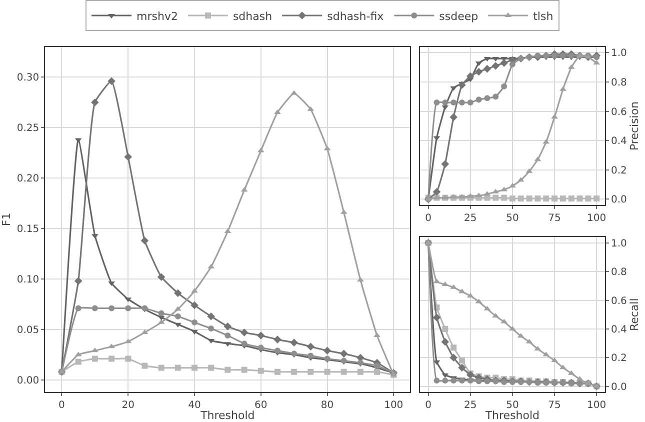 This screenshot has height=422, width=645. Describe the element at coordinates (261, 406) in the screenshot. I see `x-tick-label: 60` at that location.